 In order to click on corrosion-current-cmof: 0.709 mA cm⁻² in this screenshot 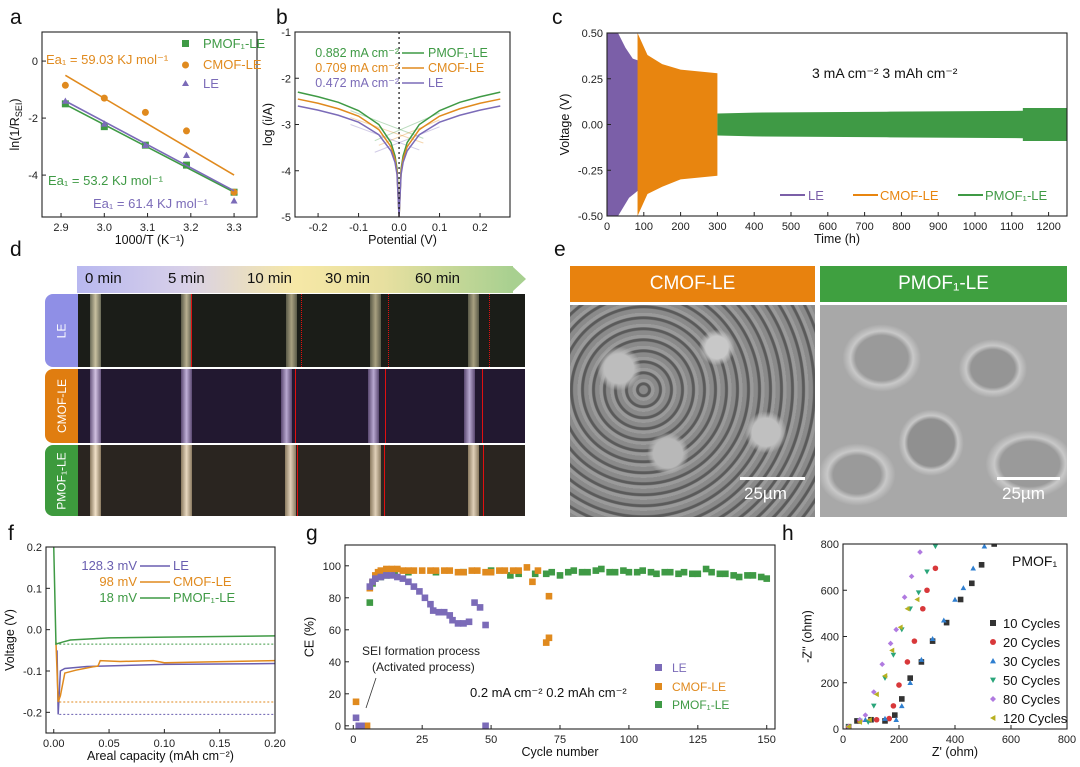, I will do `click(357, 68)`.